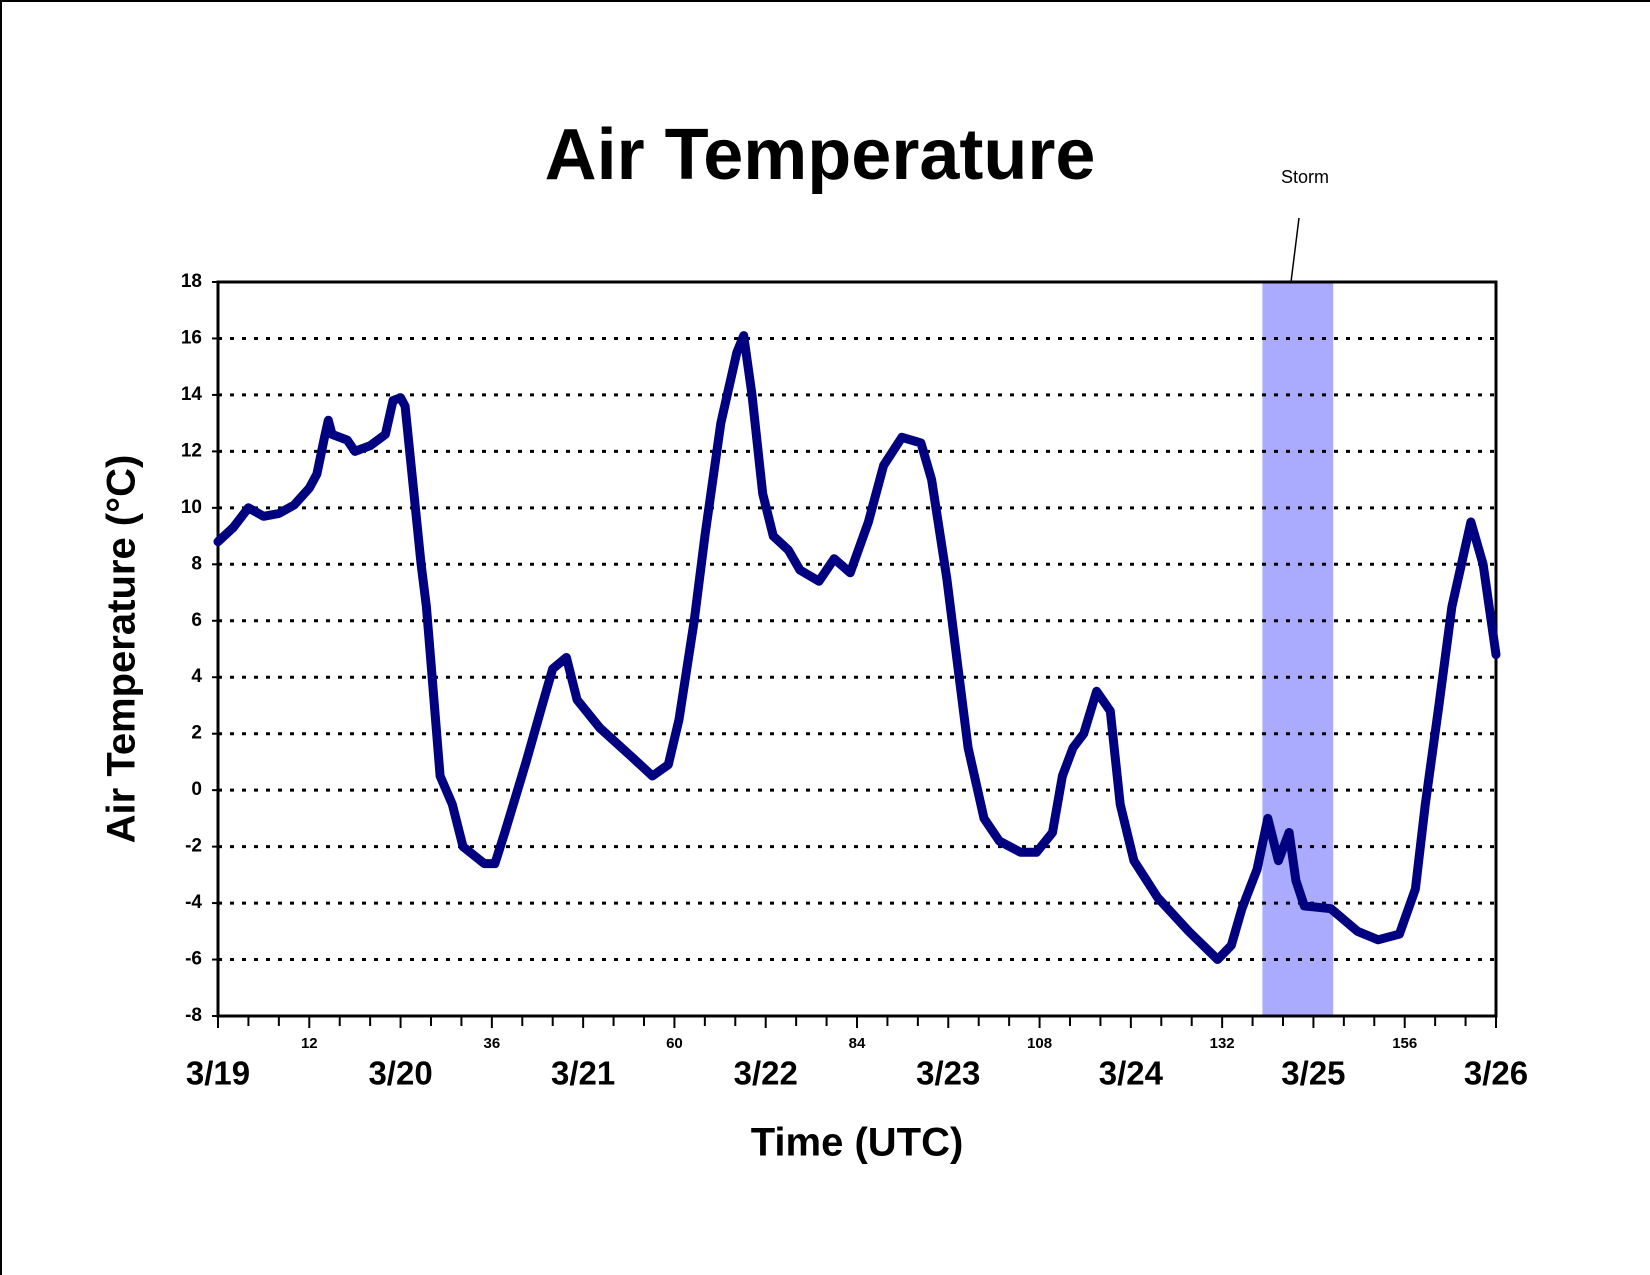 The image size is (1650, 1275). What do you see at coordinates (196, 733) in the screenshot?
I see `y-tick-label: 2` at bounding box center [196, 733].